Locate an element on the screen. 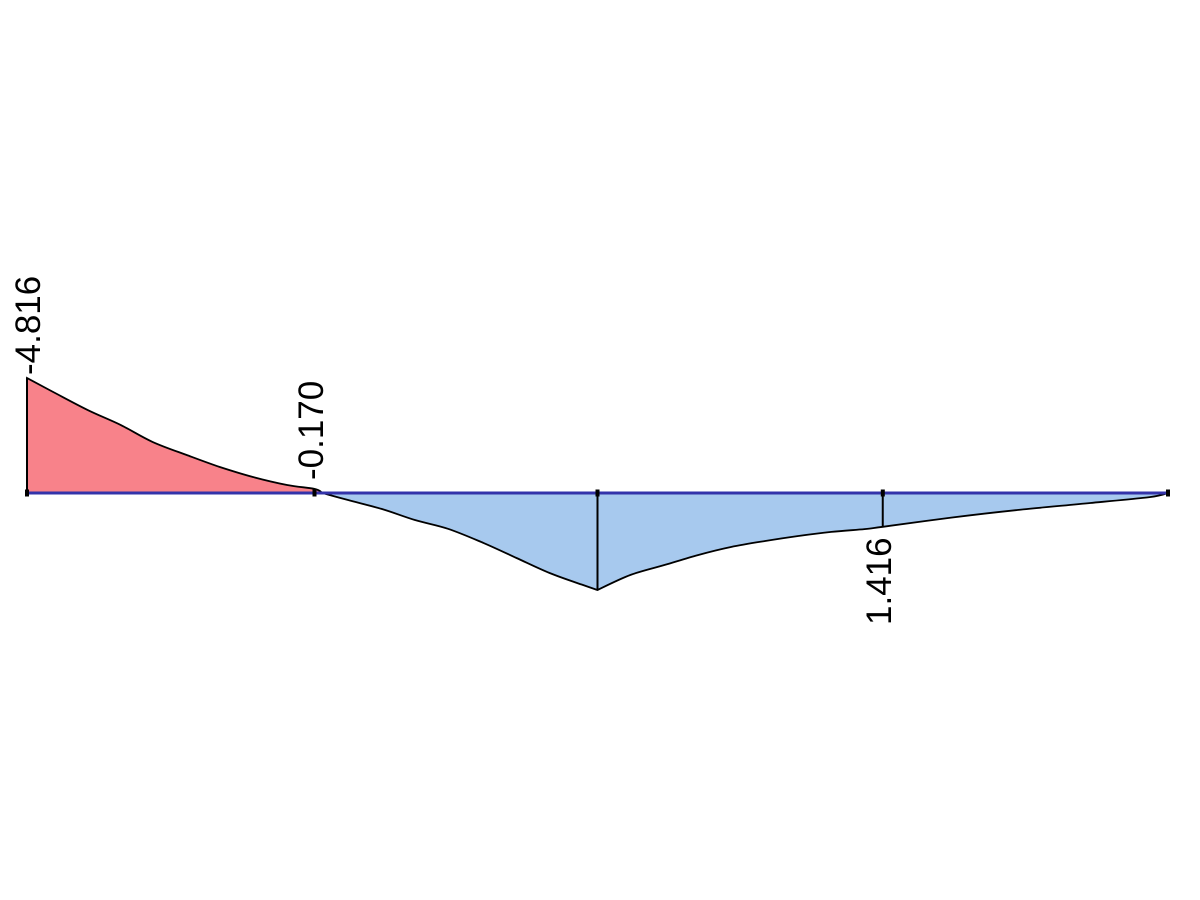  negative-area-fill is located at coordinates (175, 435).